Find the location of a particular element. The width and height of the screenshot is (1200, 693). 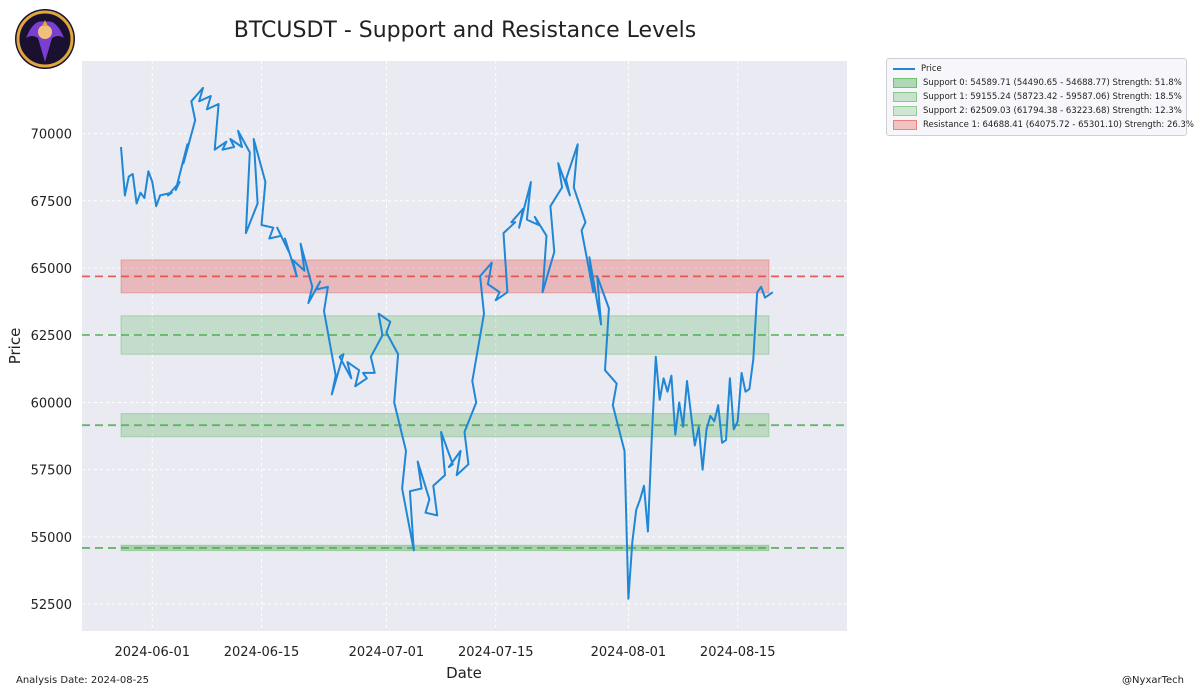

price-line-swatch is located at coordinates (904, 69).